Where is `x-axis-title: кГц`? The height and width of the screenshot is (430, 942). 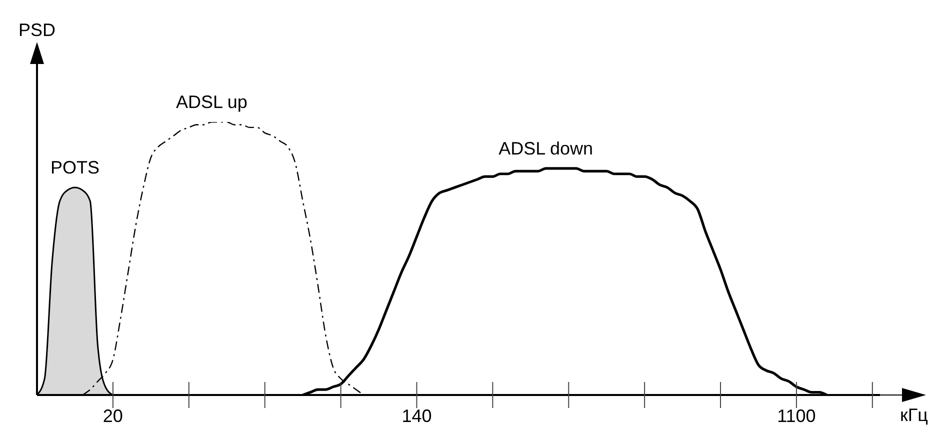
x-axis-title: кГц is located at coordinates (914, 415).